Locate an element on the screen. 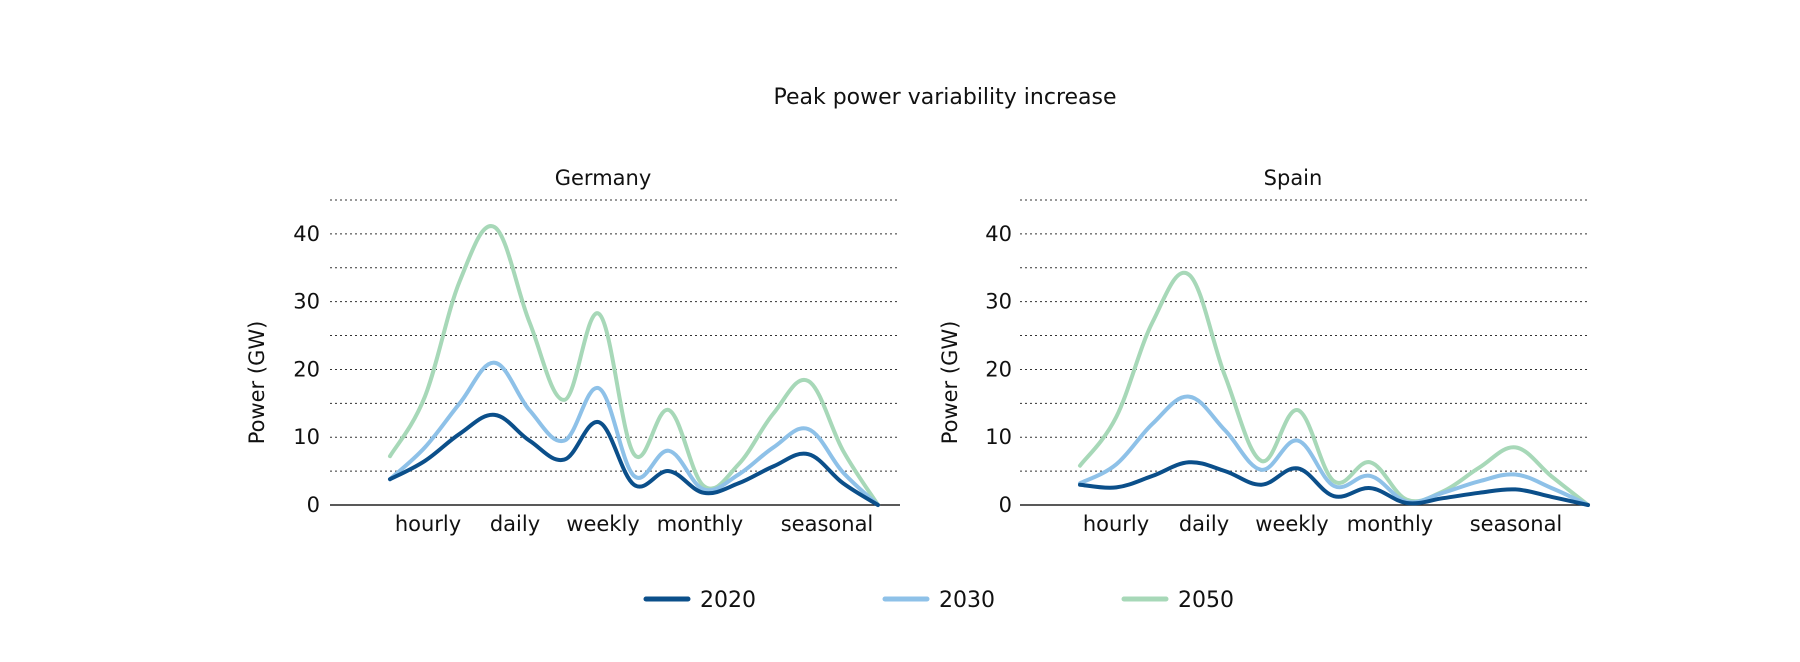 This screenshot has width=1800, height=662. panel-title: Spain is located at coordinates (1293, 178).